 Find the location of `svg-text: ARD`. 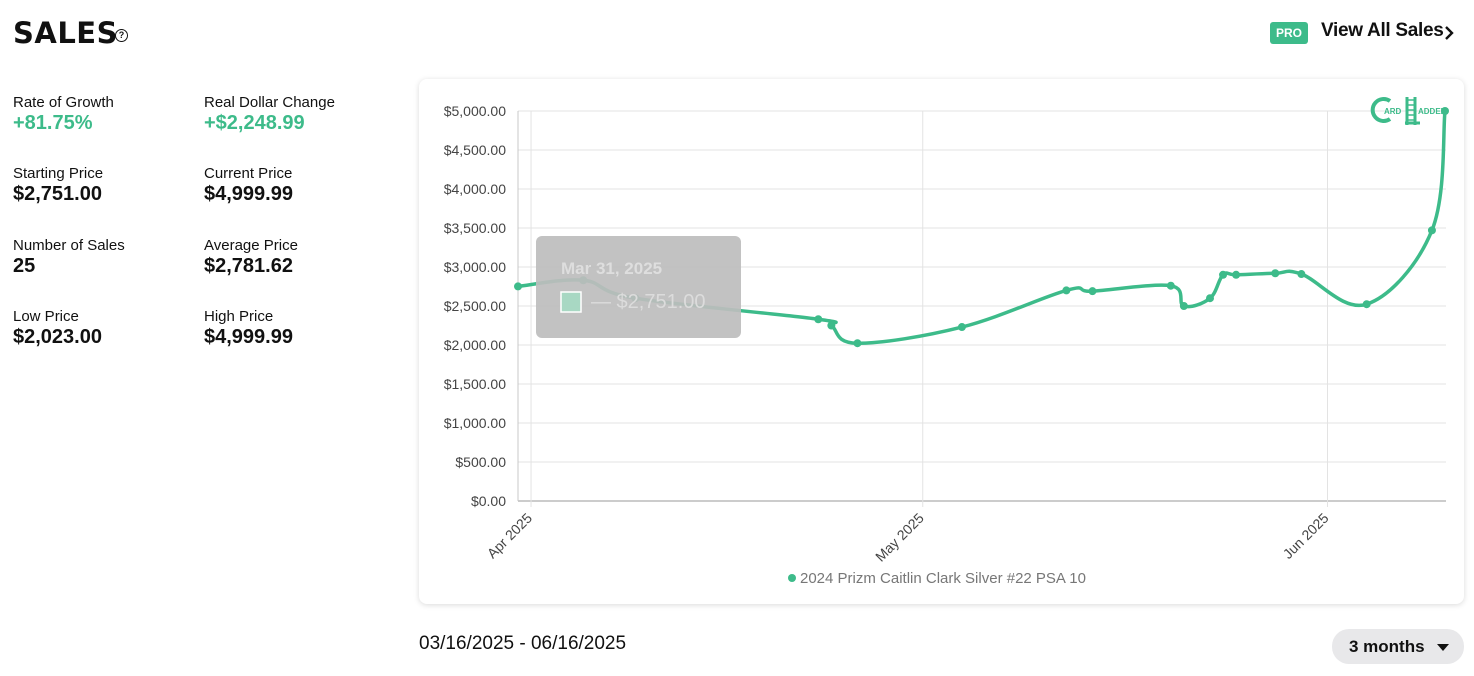

svg-text: ARD is located at coordinates (1393, 111).